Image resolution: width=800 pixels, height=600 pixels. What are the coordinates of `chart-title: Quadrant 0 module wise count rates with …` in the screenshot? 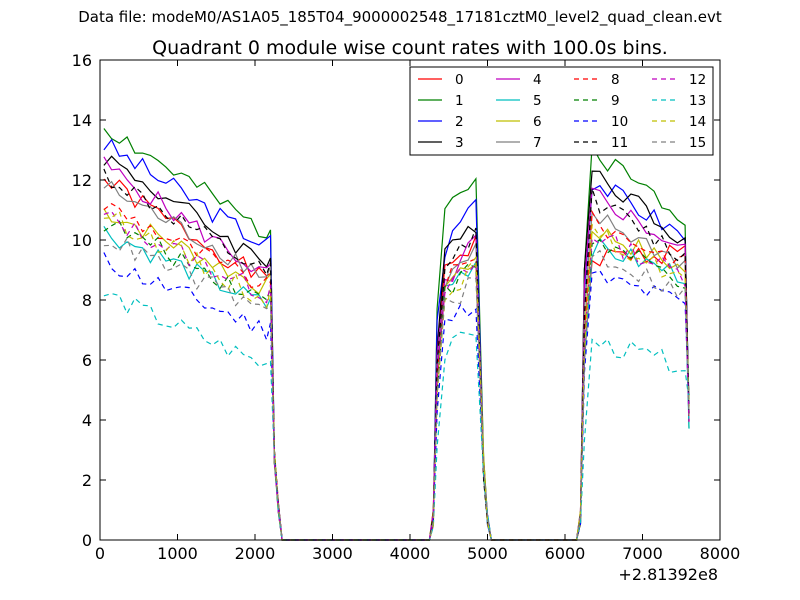 It's located at (410, 48).